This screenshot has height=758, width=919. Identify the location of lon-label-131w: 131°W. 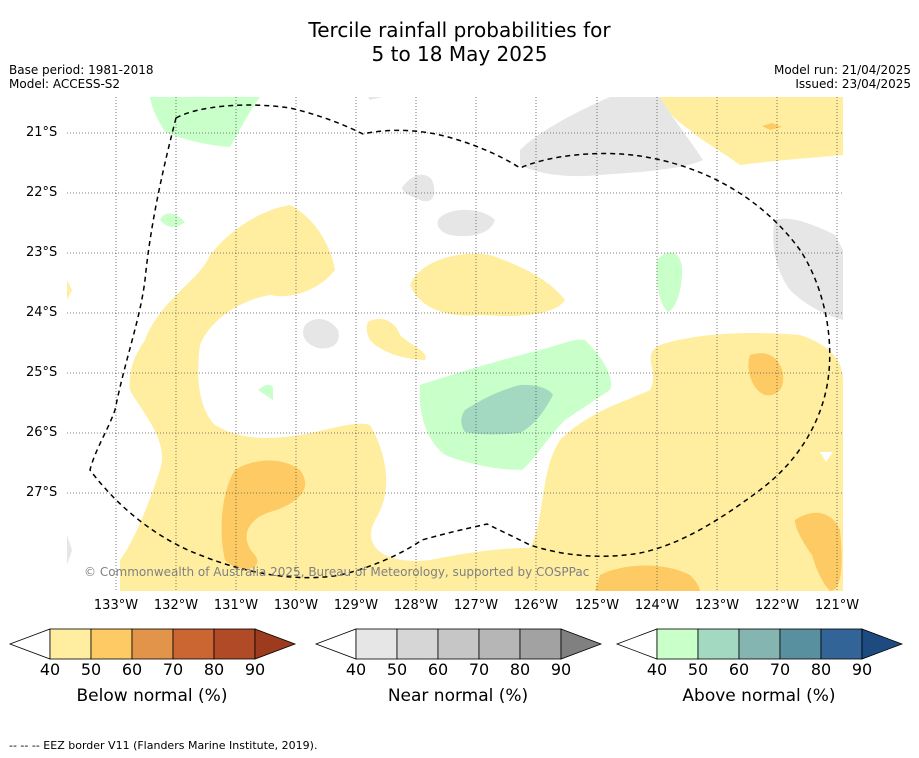
(236, 605).